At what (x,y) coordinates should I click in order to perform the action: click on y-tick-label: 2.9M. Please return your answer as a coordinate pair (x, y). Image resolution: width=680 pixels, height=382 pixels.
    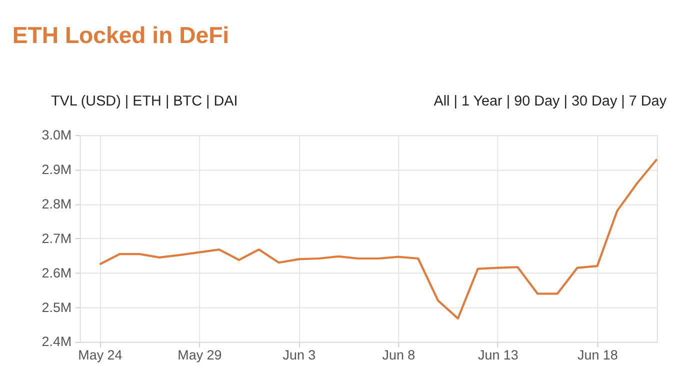
    Looking at the image, I should click on (57, 169).